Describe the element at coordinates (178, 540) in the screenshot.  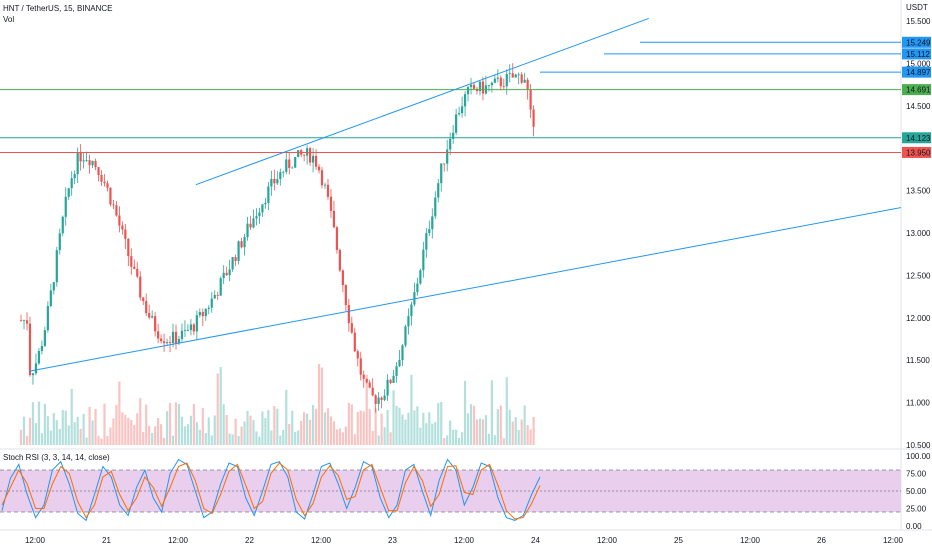
I see `time-tick-label: 12:00` at that location.